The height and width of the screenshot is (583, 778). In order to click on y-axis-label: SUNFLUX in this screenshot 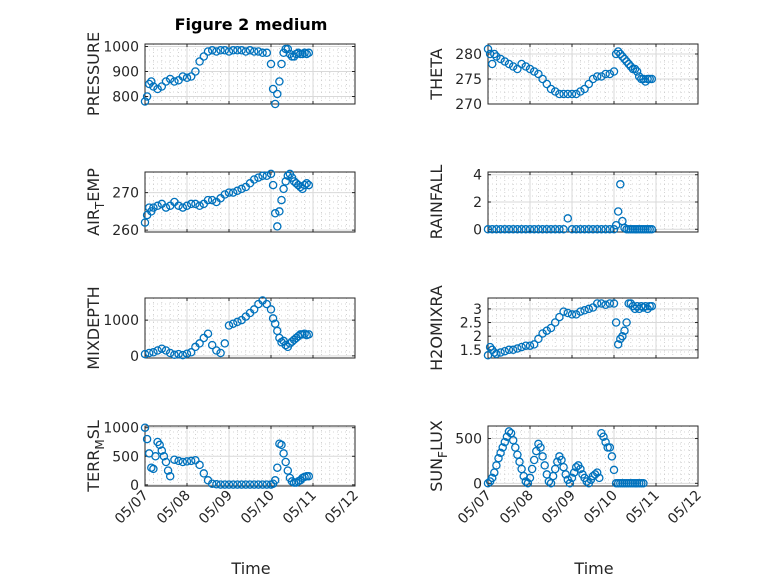, I will do `click(438, 456)`.